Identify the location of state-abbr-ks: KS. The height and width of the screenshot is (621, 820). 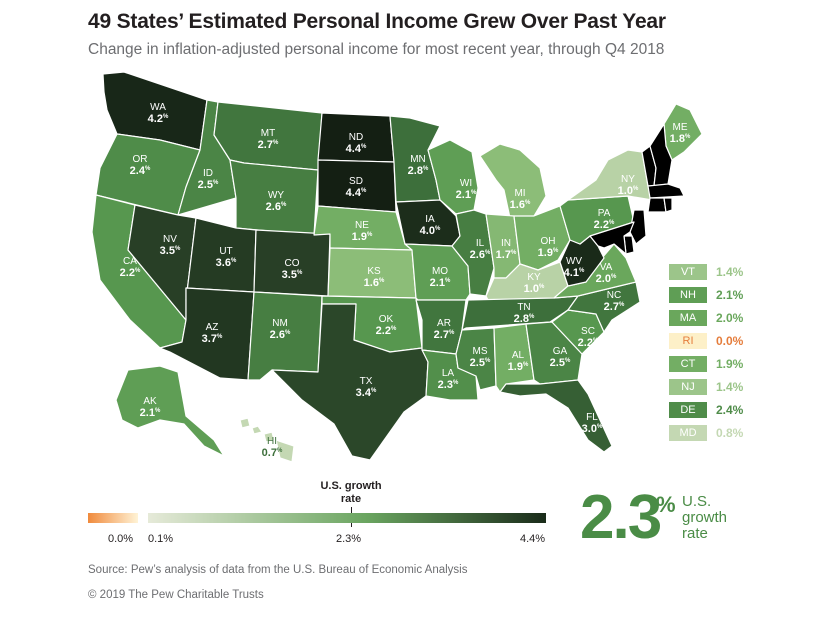
(374, 271).